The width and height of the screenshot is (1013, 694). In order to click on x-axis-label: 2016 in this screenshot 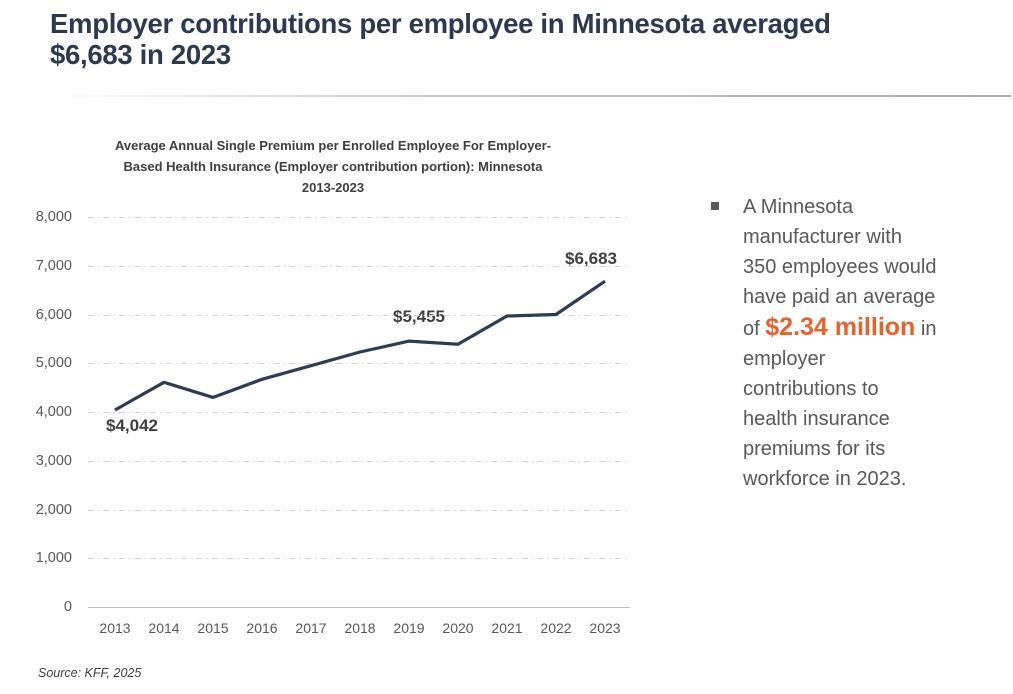, I will do `click(262, 628)`.